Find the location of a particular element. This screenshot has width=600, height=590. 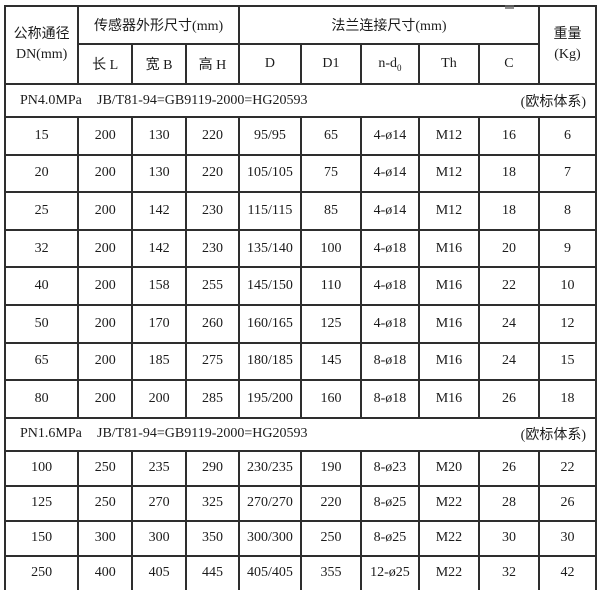

table-cell: 160 is located at coordinates (330, 399).